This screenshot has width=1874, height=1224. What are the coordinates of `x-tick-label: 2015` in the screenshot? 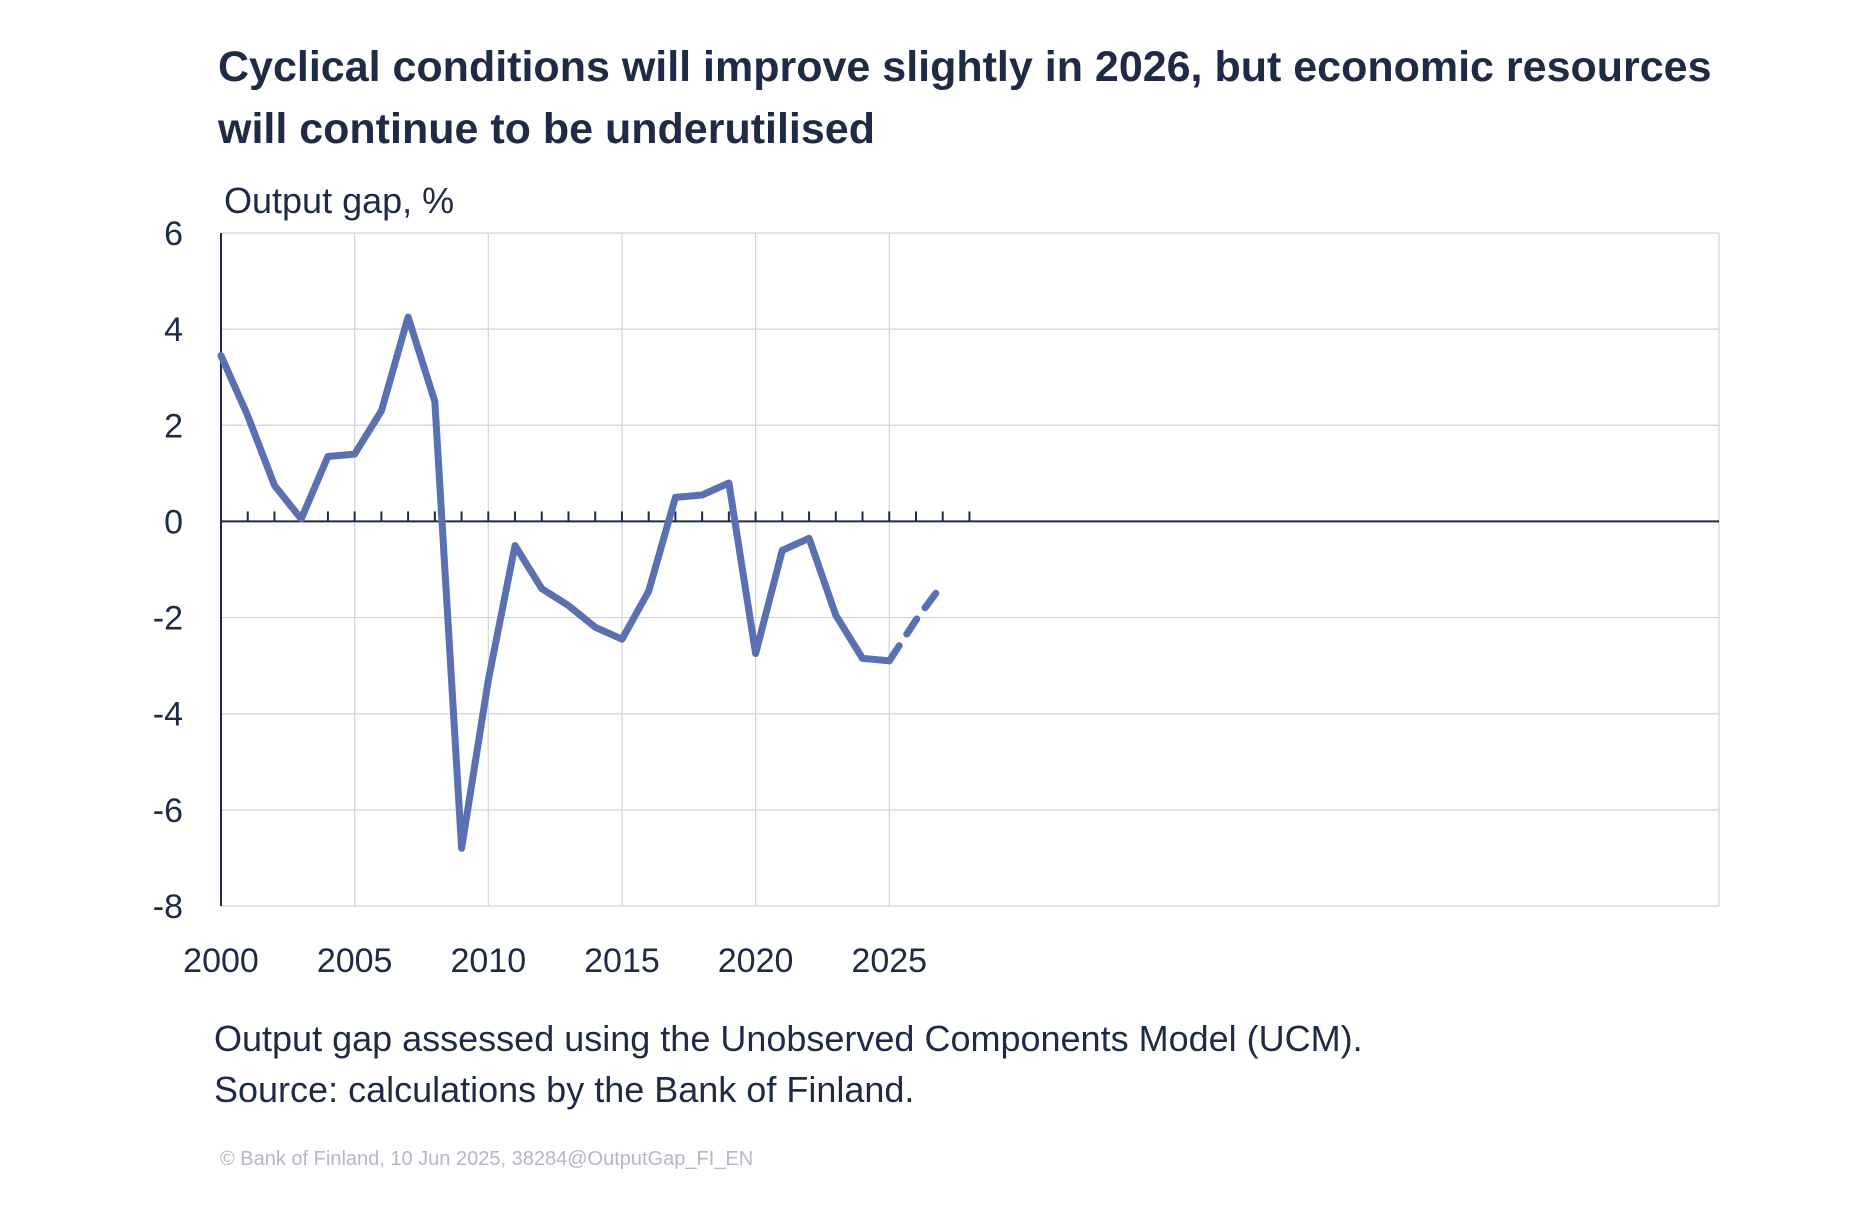 It's located at (622, 961).